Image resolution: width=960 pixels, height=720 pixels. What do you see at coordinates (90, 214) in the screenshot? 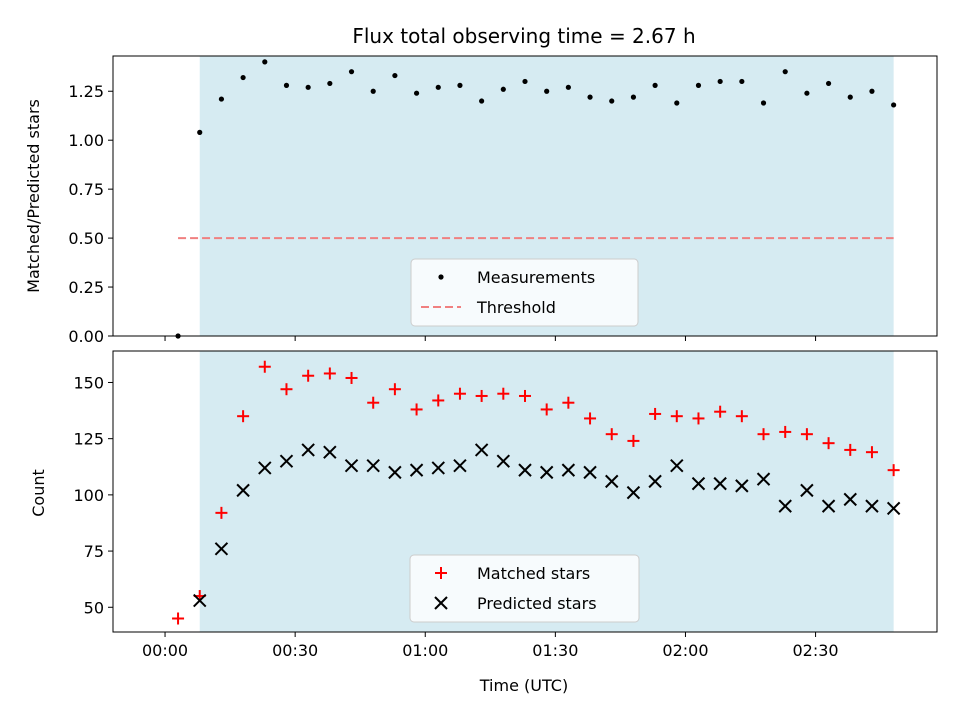
I see `top-y-ticks: 0.00 0.25 0.50 0.75 1.00 1.25` at bounding box center [90, 214].